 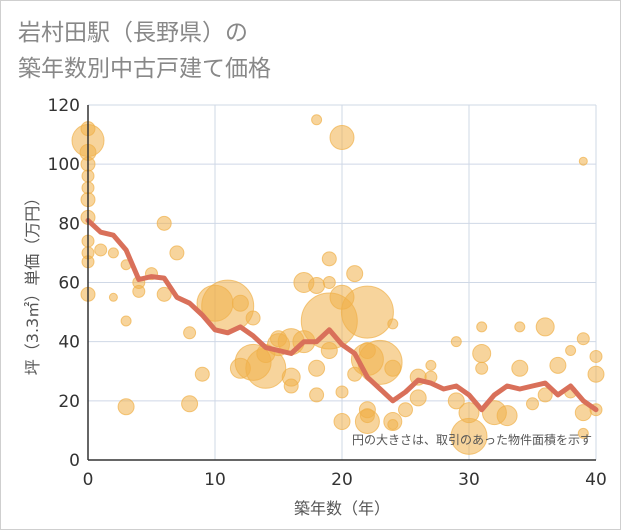 I want to click on chart-title: 岩村田駅（長野県）の 築年数別中古戸建て価格, so click(x=298, y=51).